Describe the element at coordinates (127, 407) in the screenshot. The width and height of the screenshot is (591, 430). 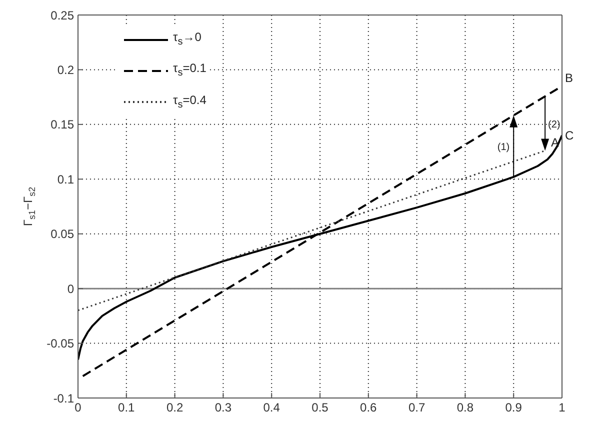
I see `x-tick-label: 0.1` at that location.